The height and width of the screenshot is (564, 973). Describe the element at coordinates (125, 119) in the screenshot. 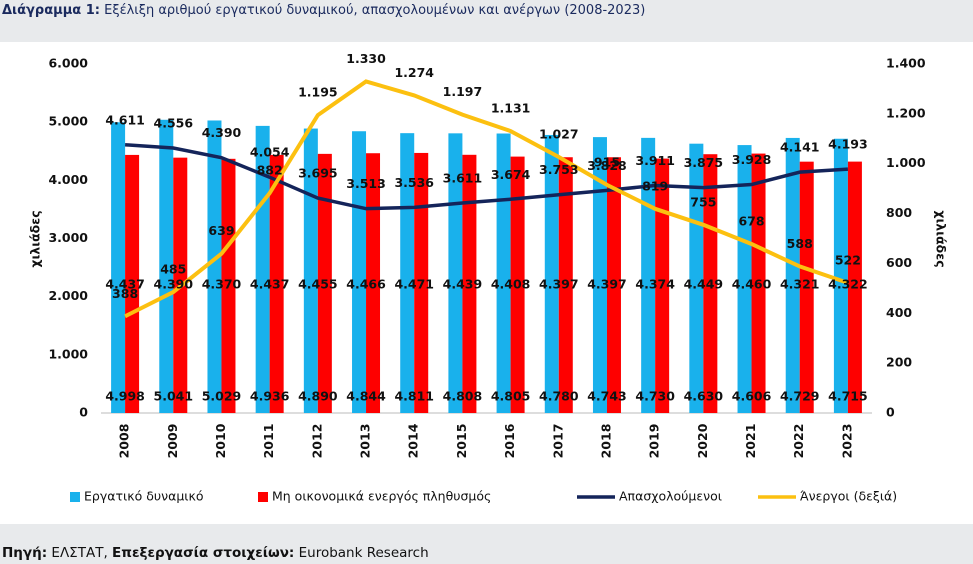

I see `data-label: 4.611` at that location.